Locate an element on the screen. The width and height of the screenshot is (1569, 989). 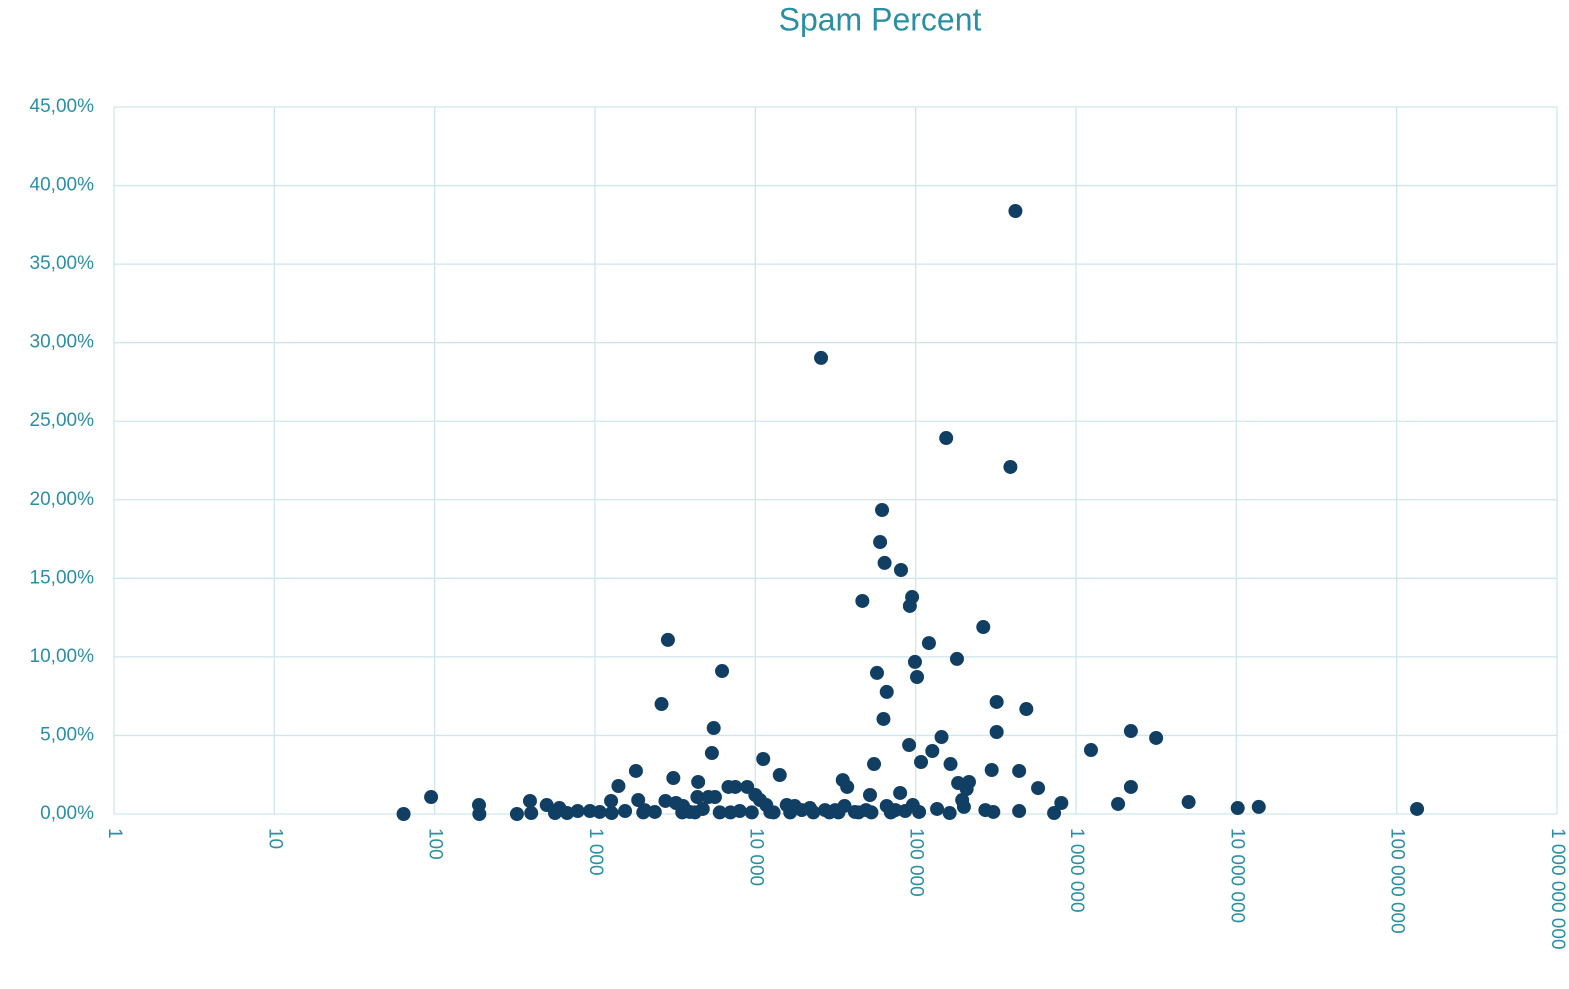
y-tick-label: 35,00% is located at coordinates (62, 263).